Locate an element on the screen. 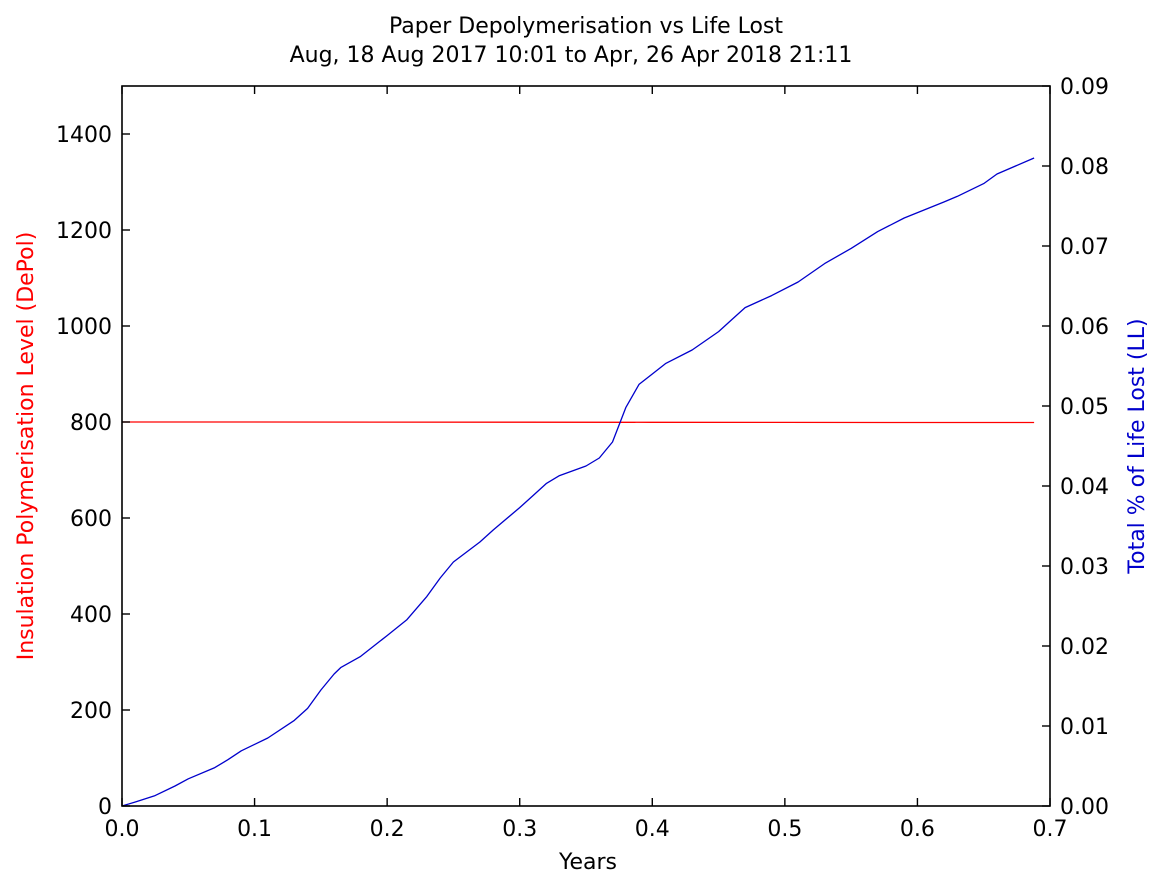  right-y-tick-label: 0.08 is located at coordinates (1084, 167).